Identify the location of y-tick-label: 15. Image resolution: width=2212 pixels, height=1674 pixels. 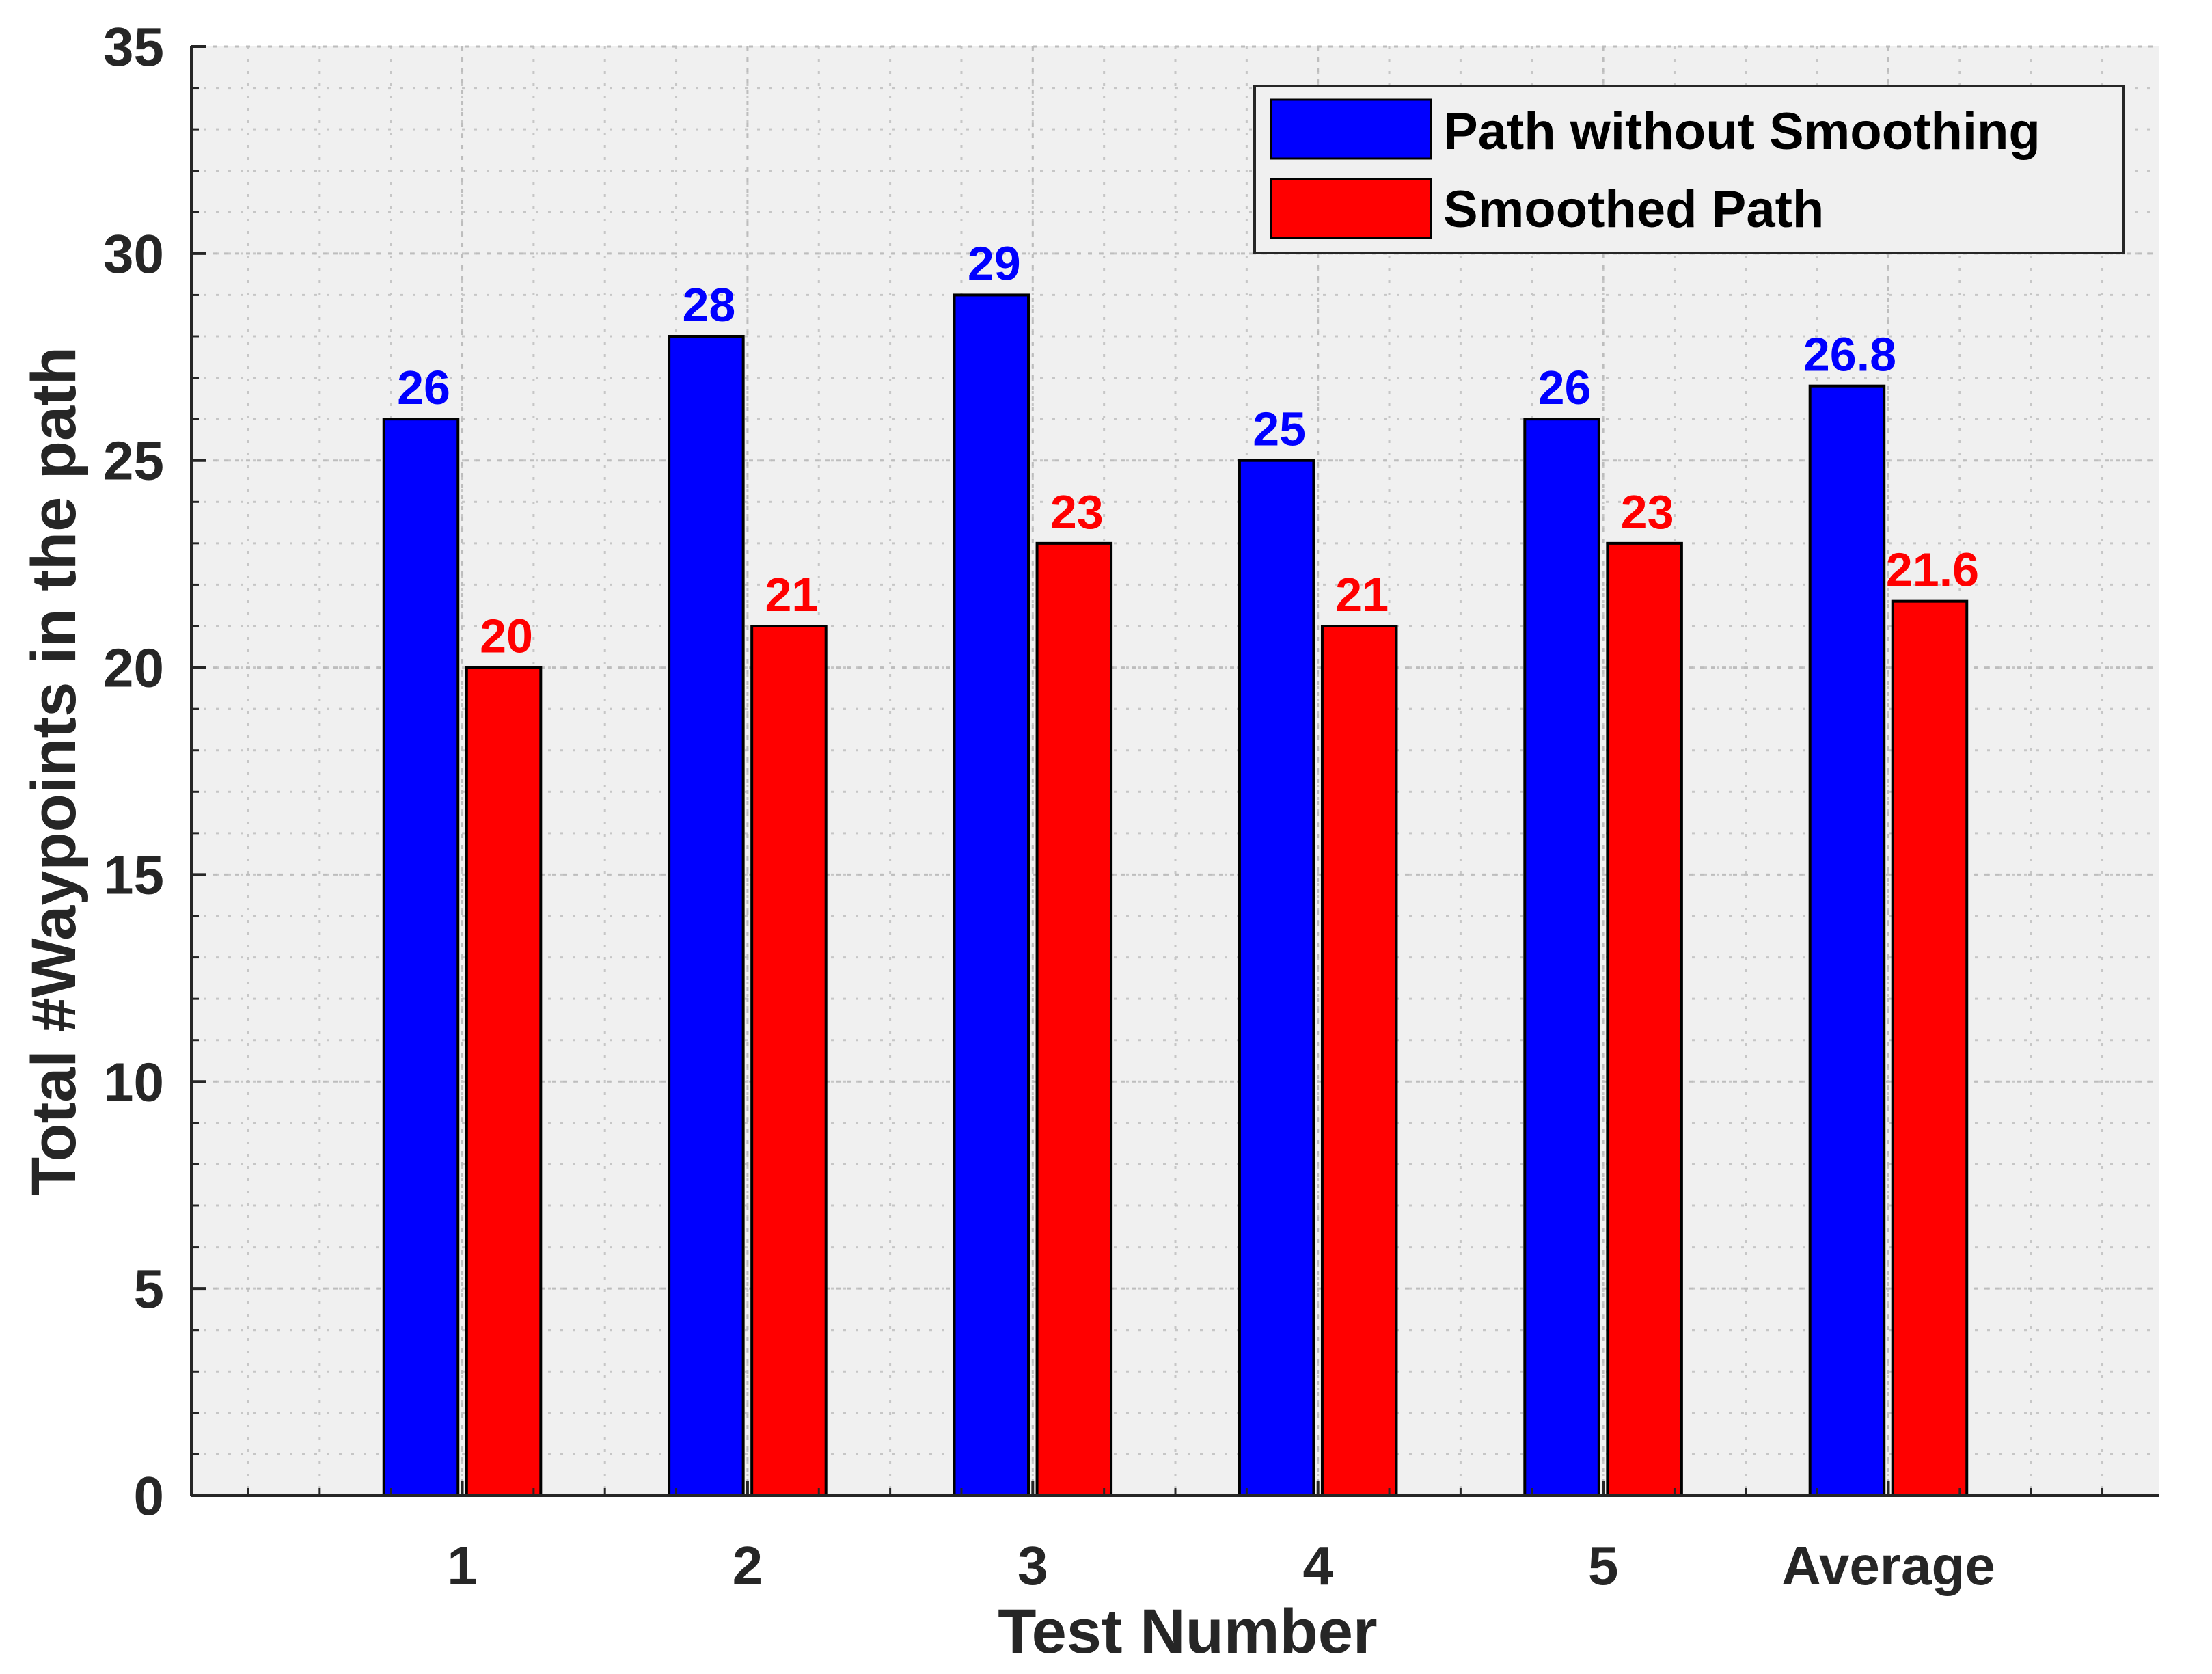
(133, 874).